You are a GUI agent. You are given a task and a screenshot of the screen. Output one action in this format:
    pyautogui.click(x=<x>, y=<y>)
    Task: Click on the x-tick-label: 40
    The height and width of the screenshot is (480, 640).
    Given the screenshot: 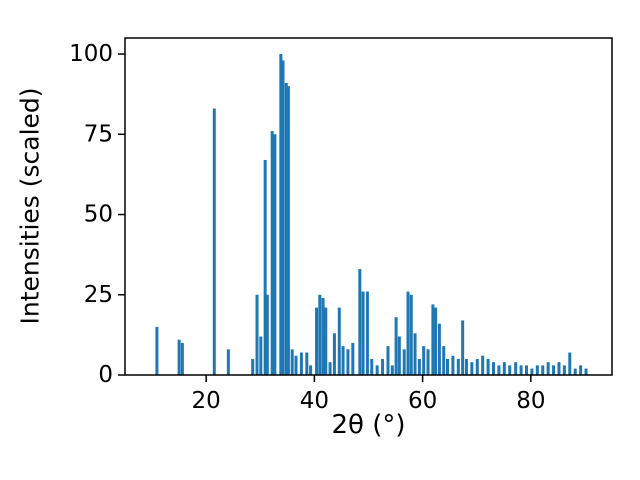 What is the action you would take?
    pyautogui.click(x=314, y=401)
    